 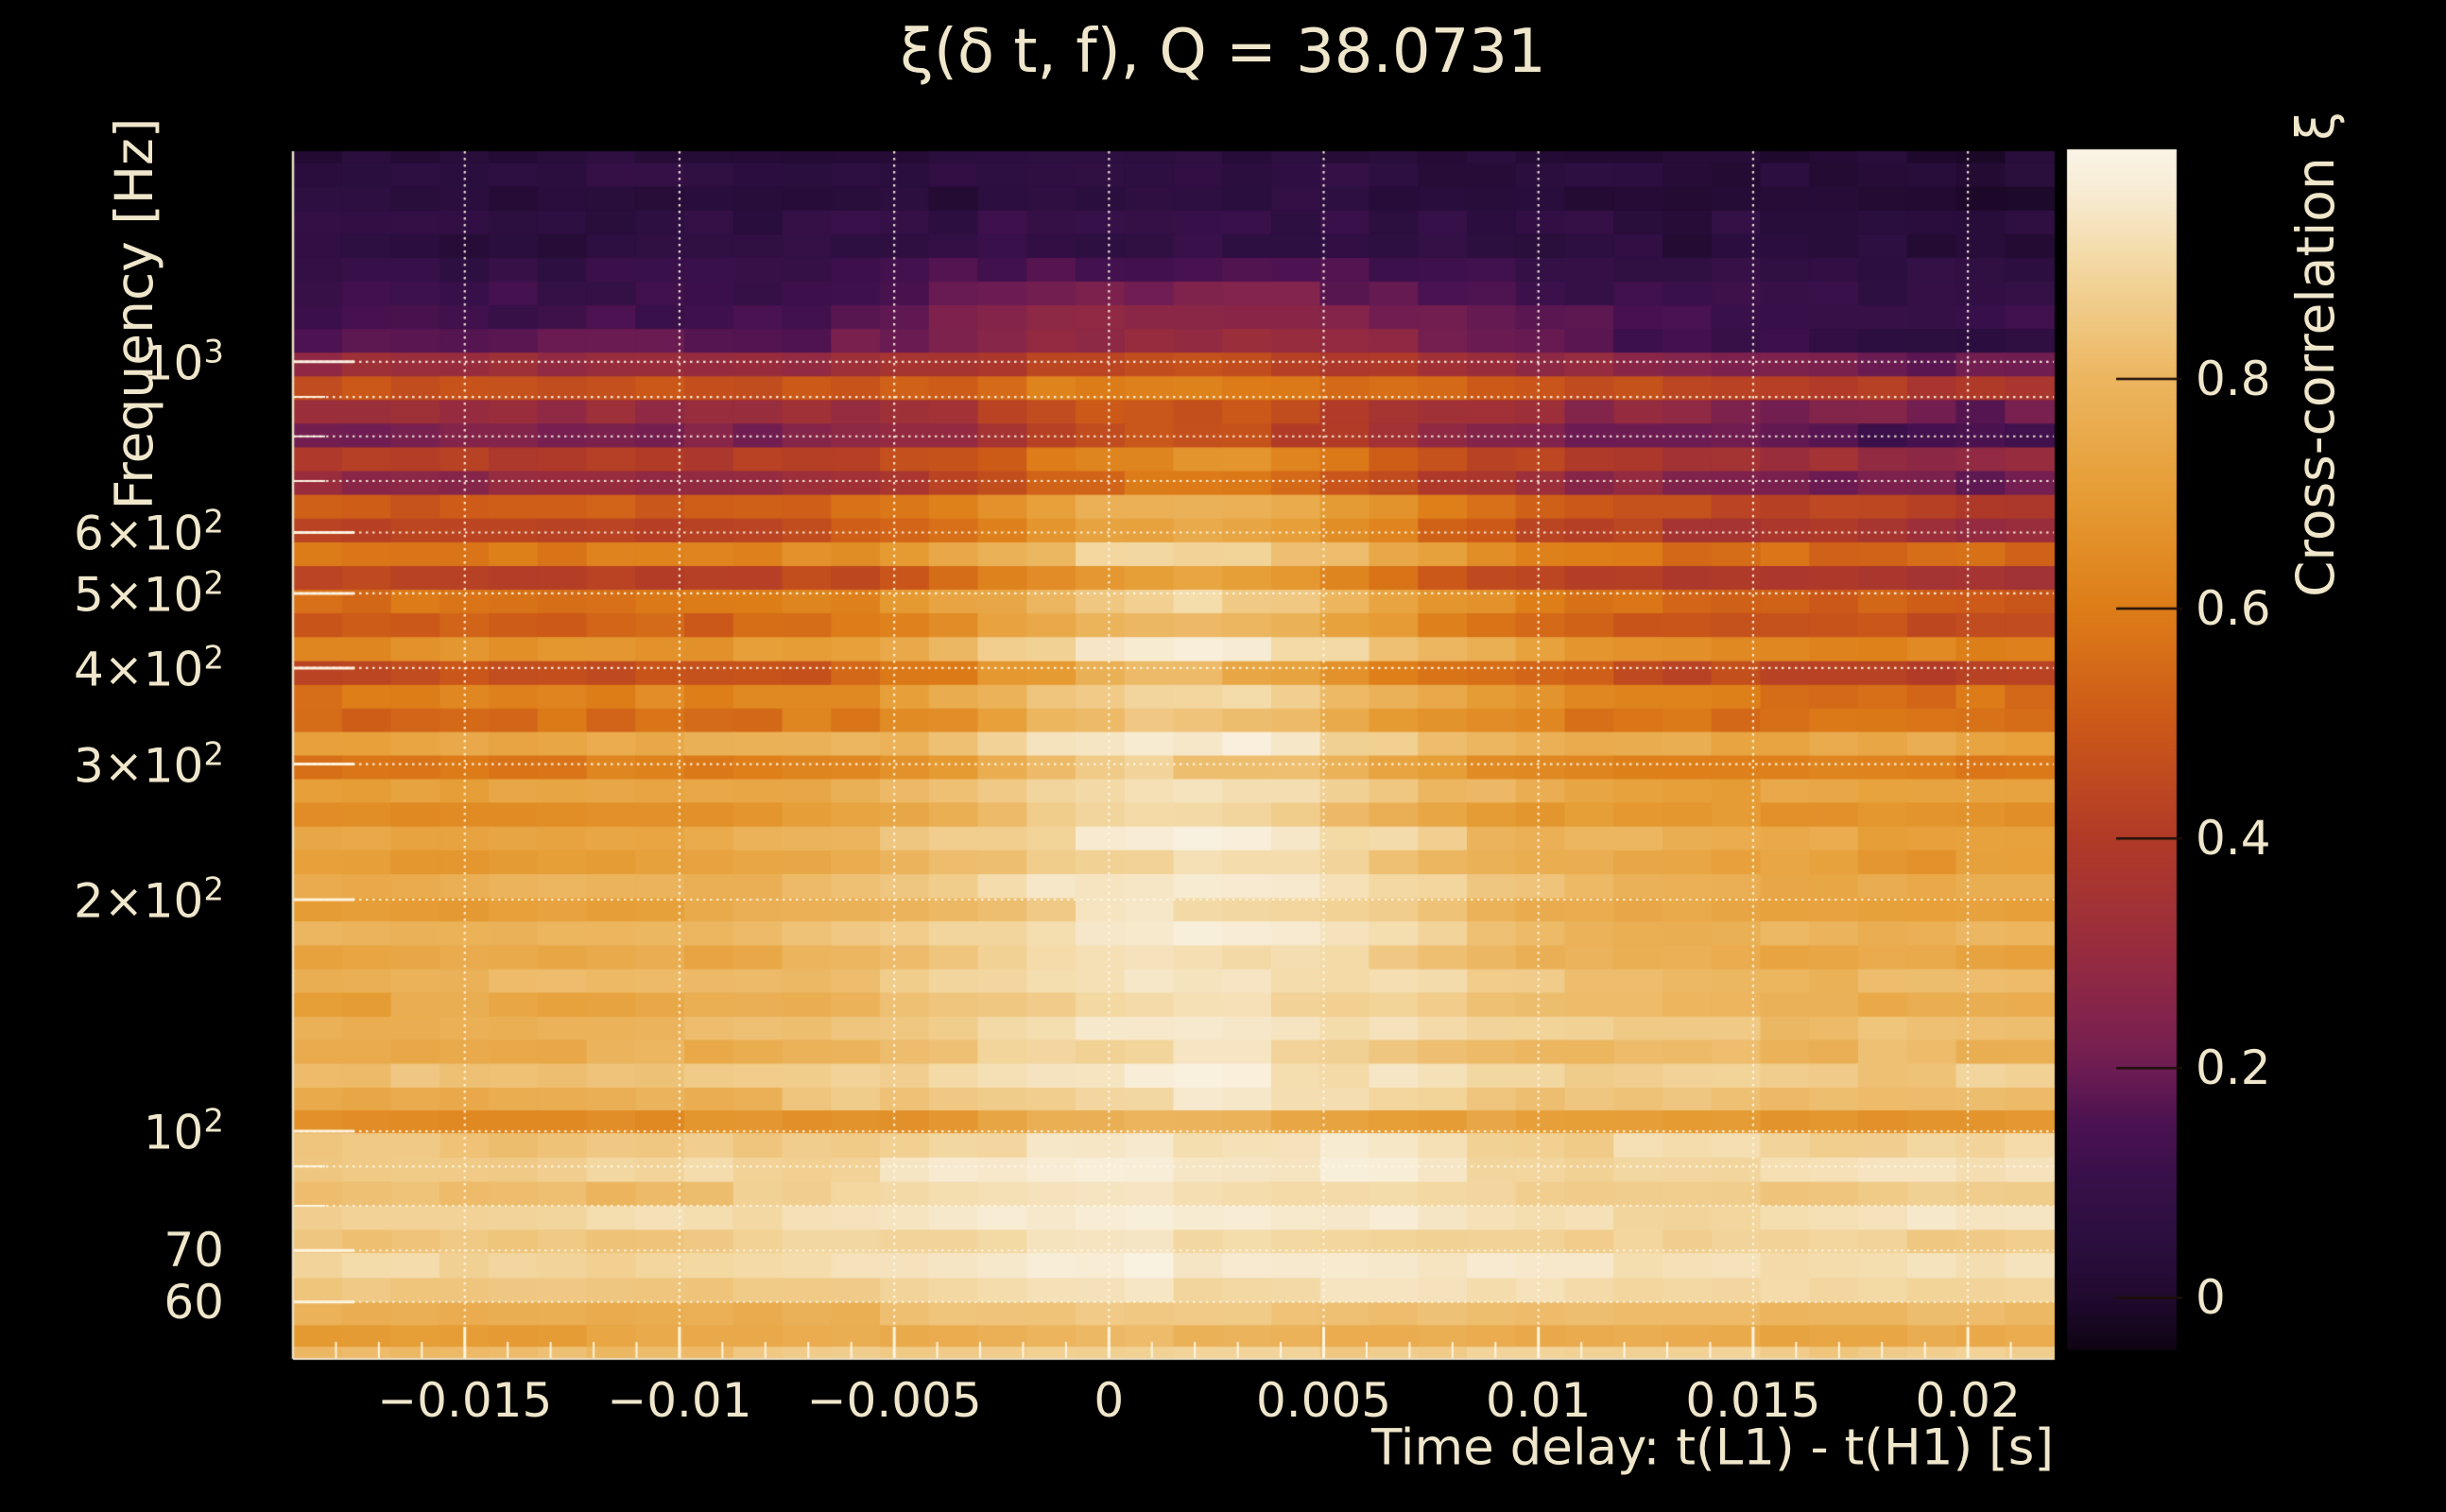 What do you see at coordinates (2233, 839) in the screenshot?
I see `colorbar-tick-label: 0.4` at bounding box center [2233, 839].